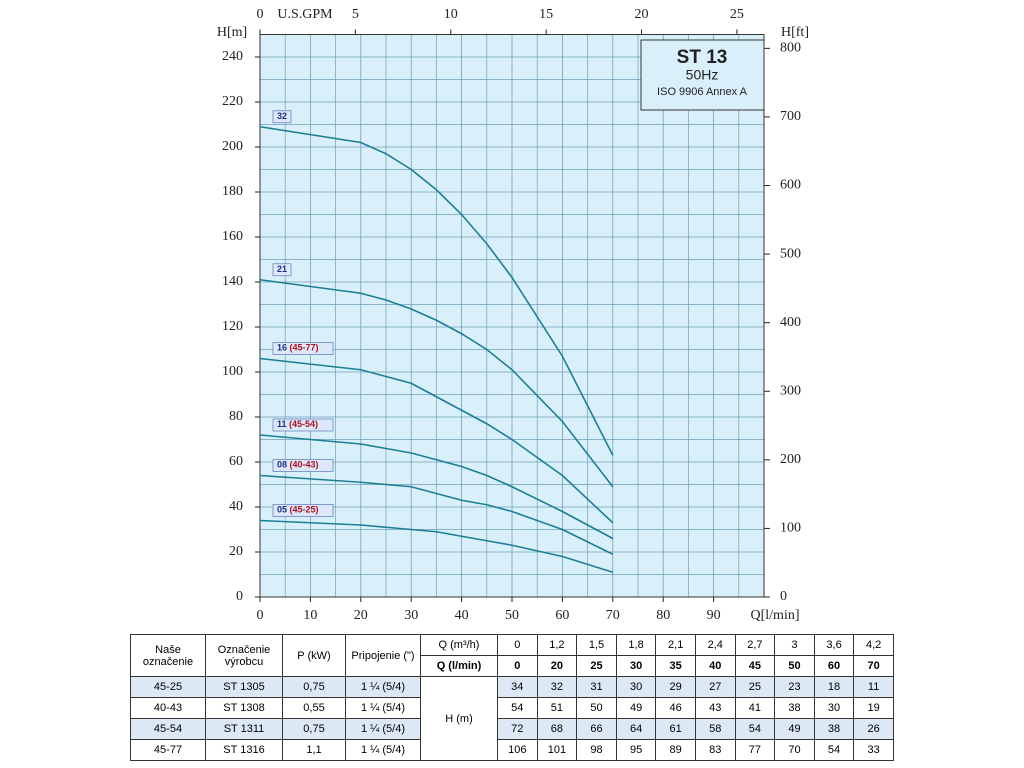  What do you see at coordinates (790, 185) in the screenshot?
I see `y2-tick-label: 600` at bounding box center [790, 185].